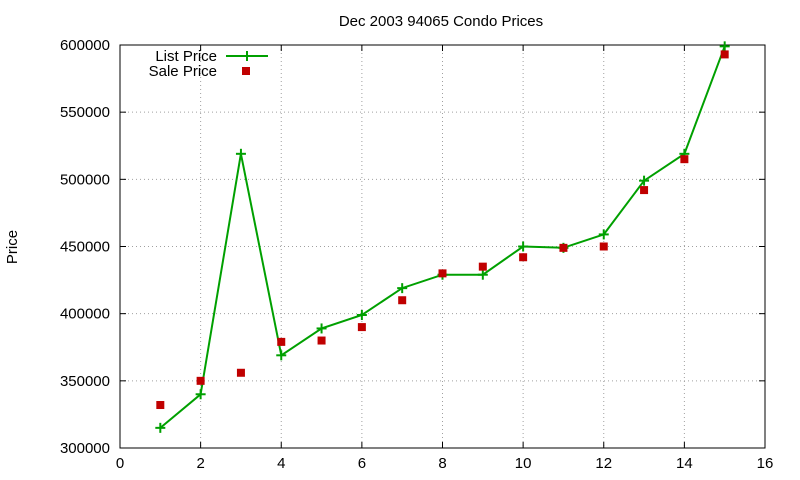 The width and height of the screenshot is (800, 480). I want to click on x-tick-label: 10, so click(523, 463).